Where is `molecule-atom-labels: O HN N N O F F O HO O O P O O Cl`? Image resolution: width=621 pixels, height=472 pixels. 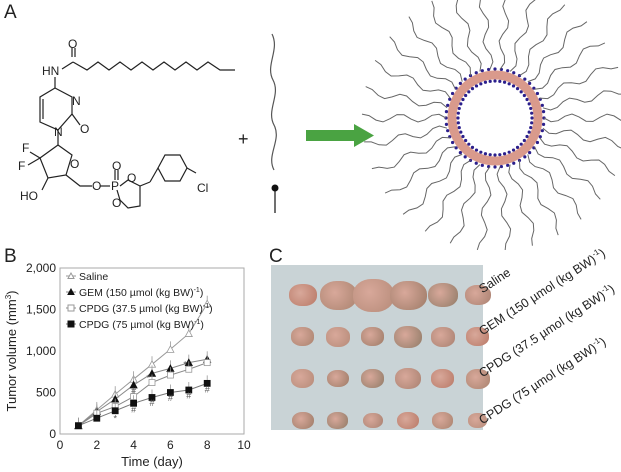 molecule-atom-labels: O HN N N O F F O HO O O P O O Cl is located at coordinates (113, 123).